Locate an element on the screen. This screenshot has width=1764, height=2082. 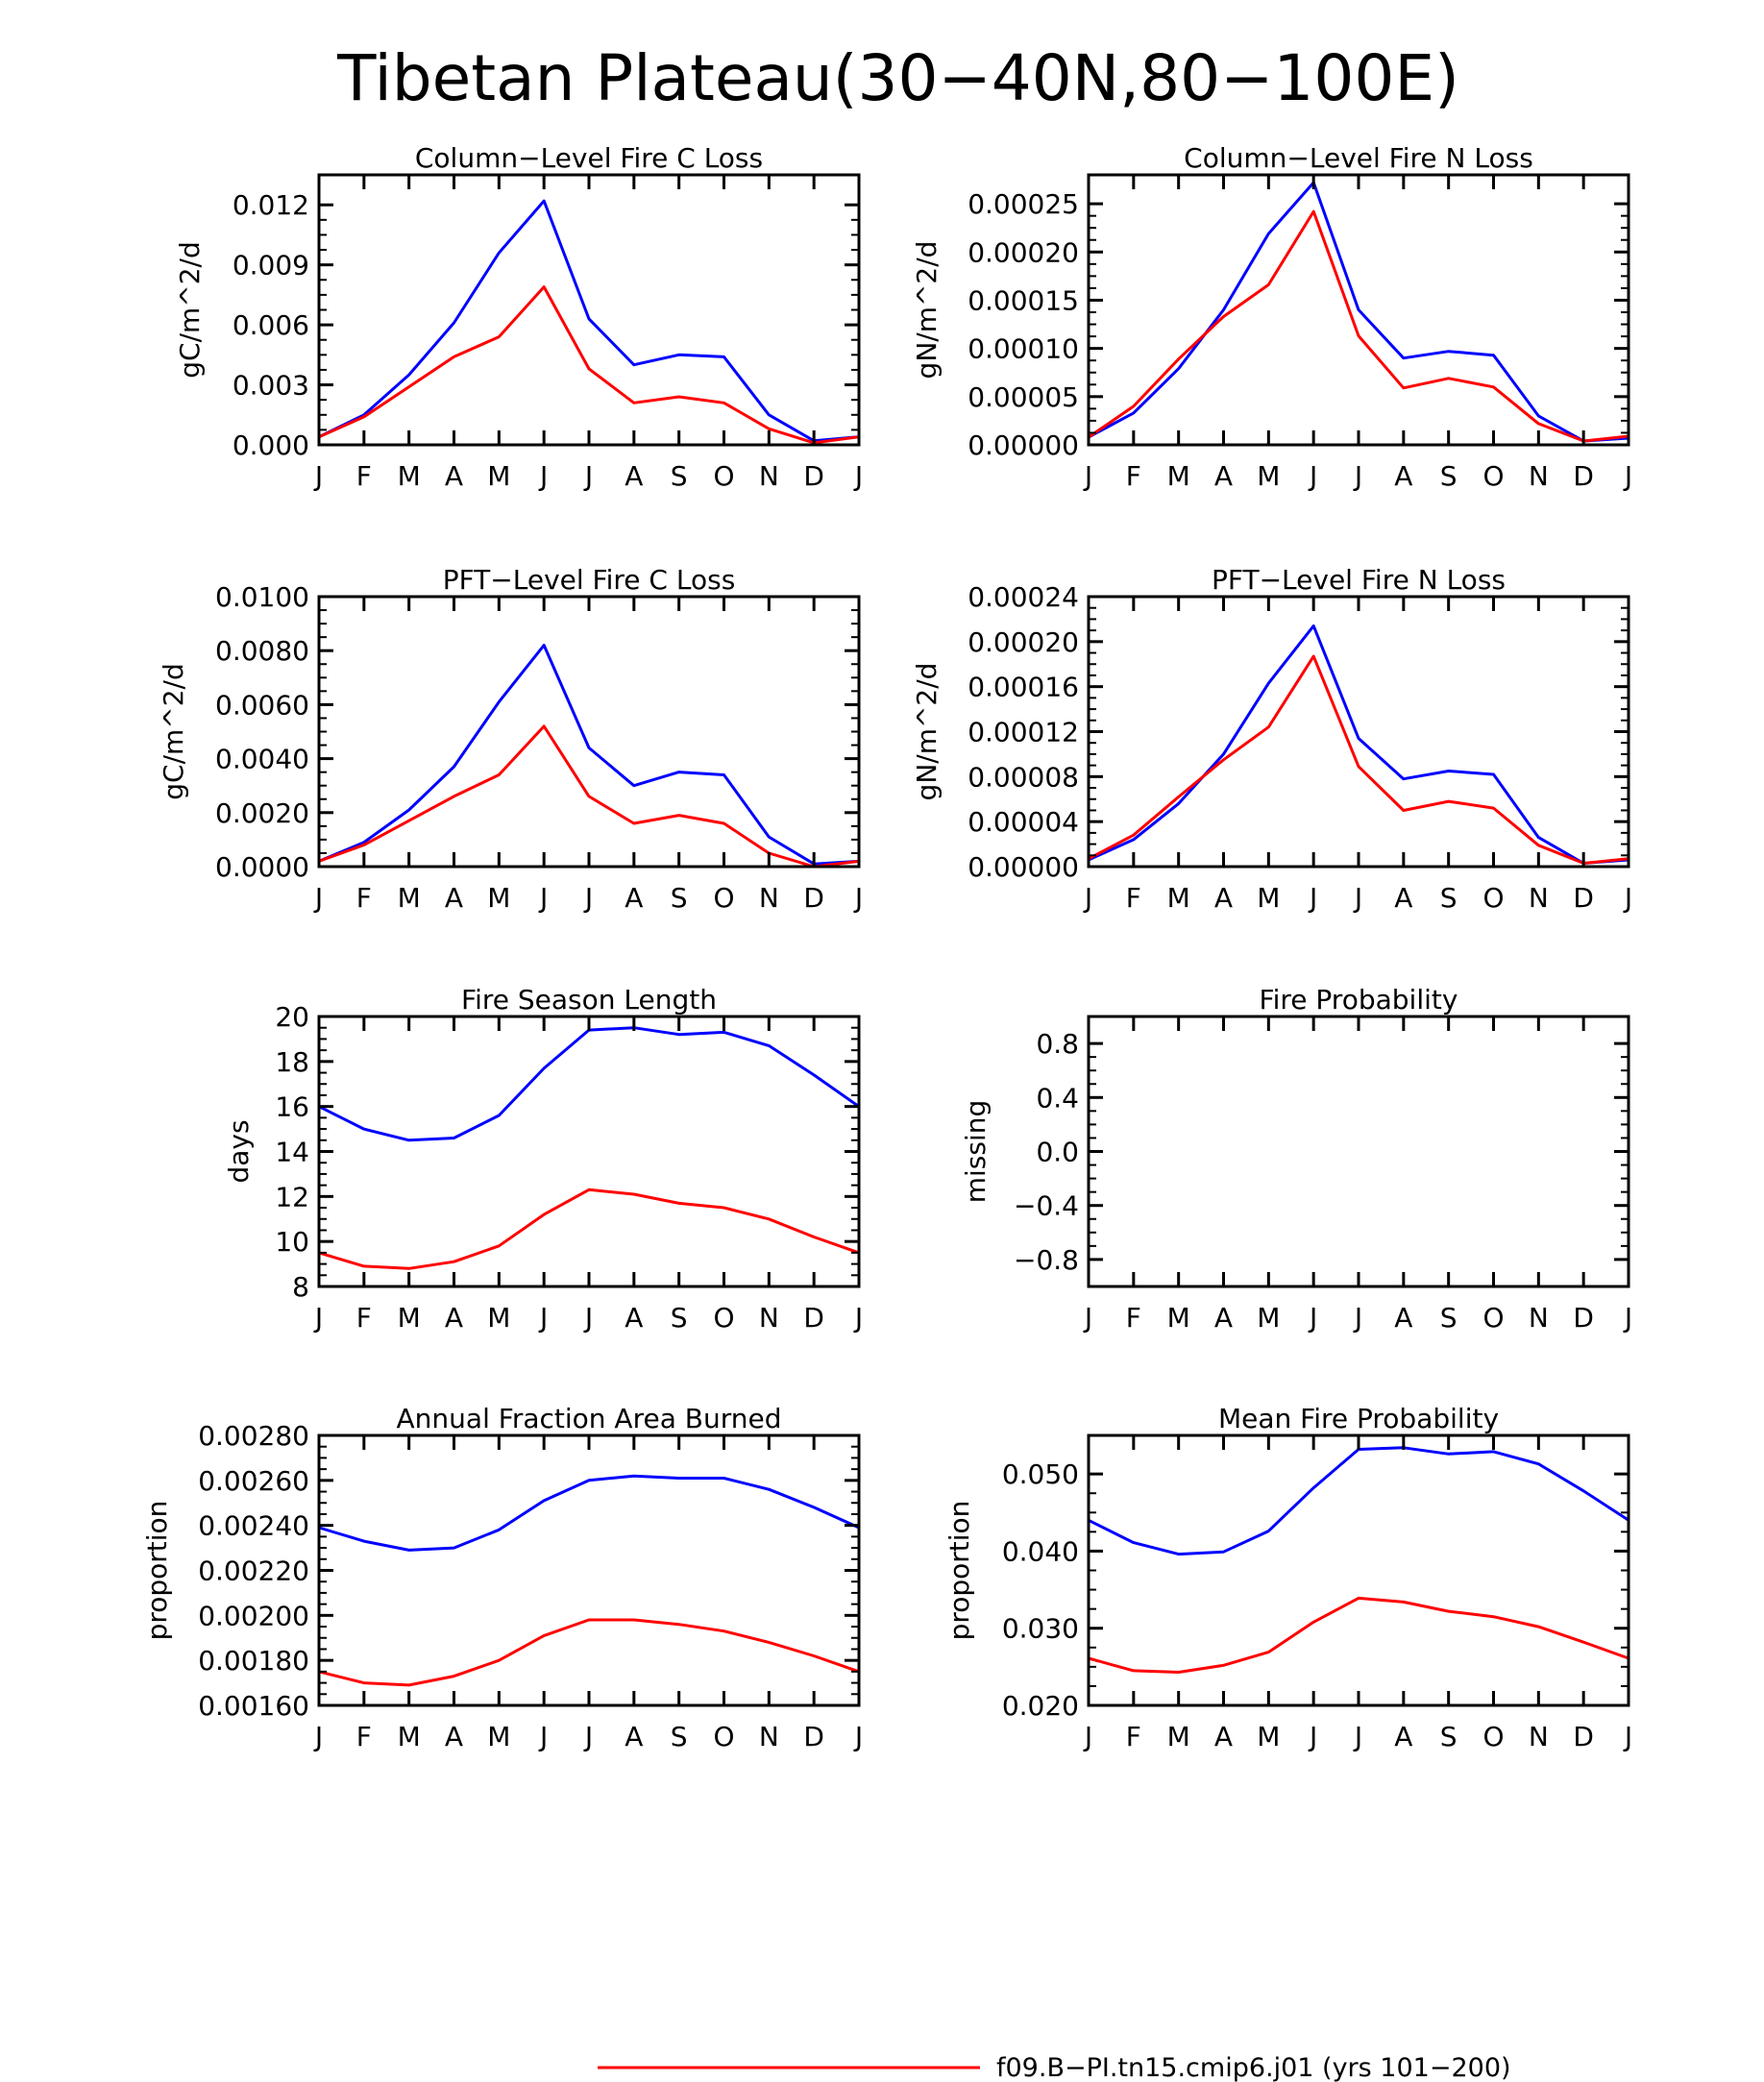
y-tick-label: 0.00012 is located at coordinates (1024, 732).